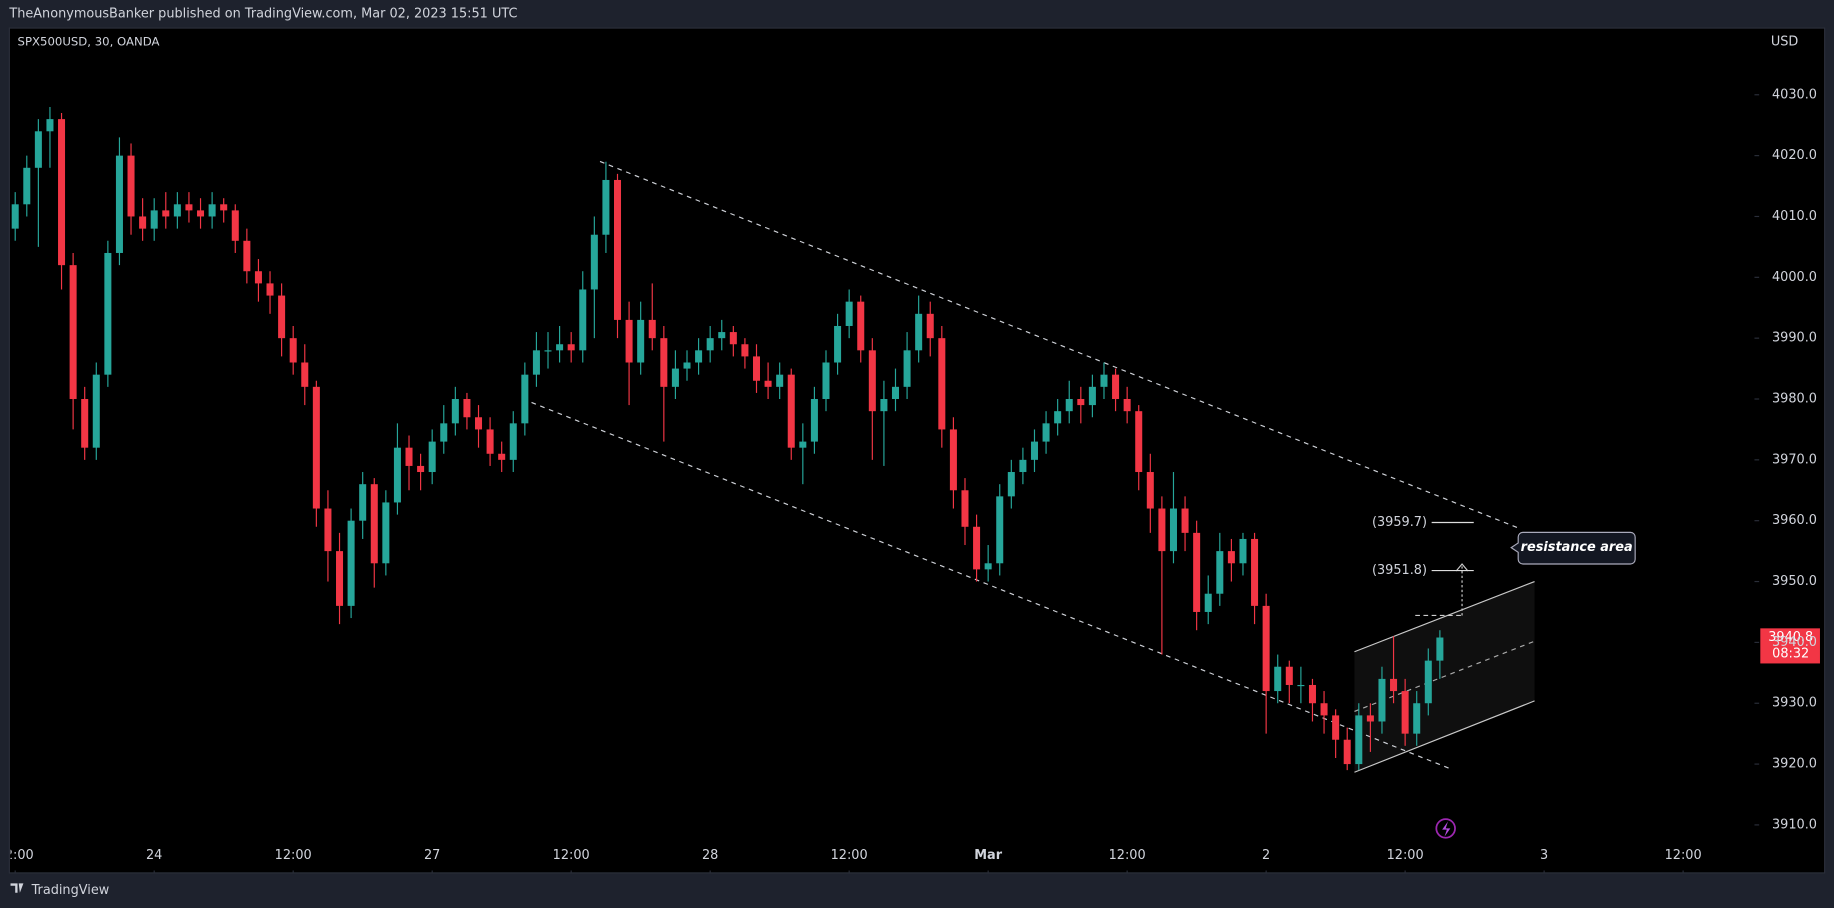  I want to click on y-tick-label: 3960.0, so click(1794, 520).